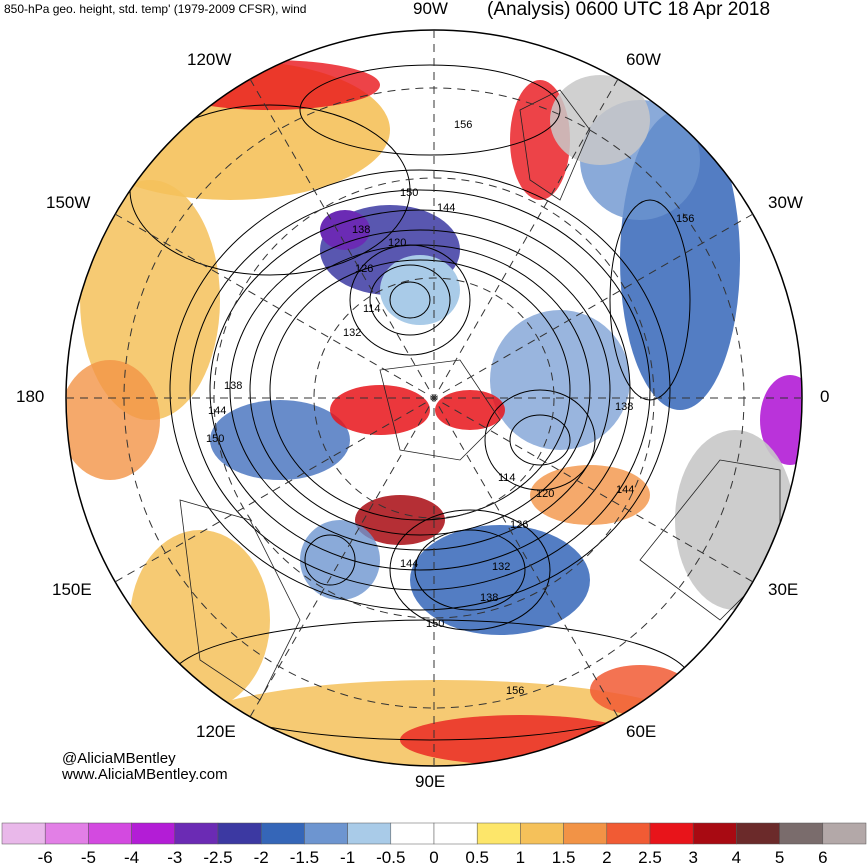 This screenshot has width=868, height=865. What do you see at coordinates (629, 10) in the screenshot?
I see `analysis-time: (Analysis) 0600 UTC 18 Apr 2018` at bounding box center [629, 10].